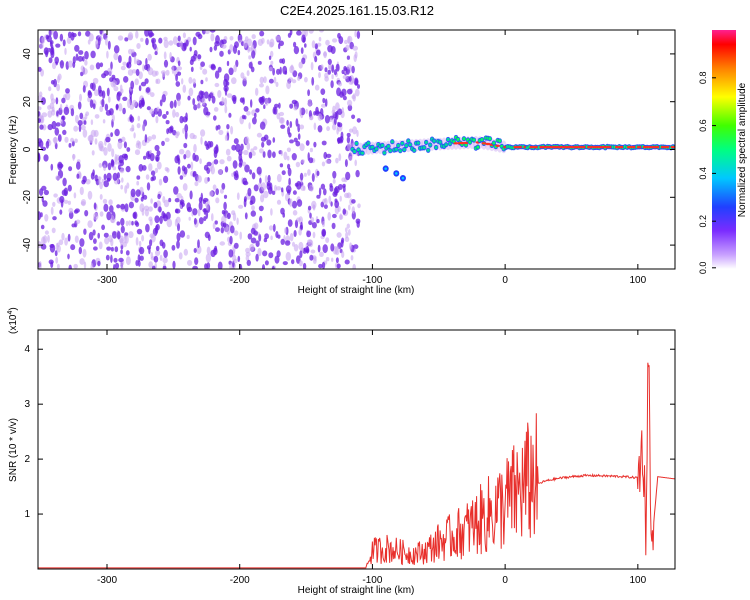  Describe the element at coordinates (240, 280) in the screenshot. I see `x-tick-label: -200` at that location.